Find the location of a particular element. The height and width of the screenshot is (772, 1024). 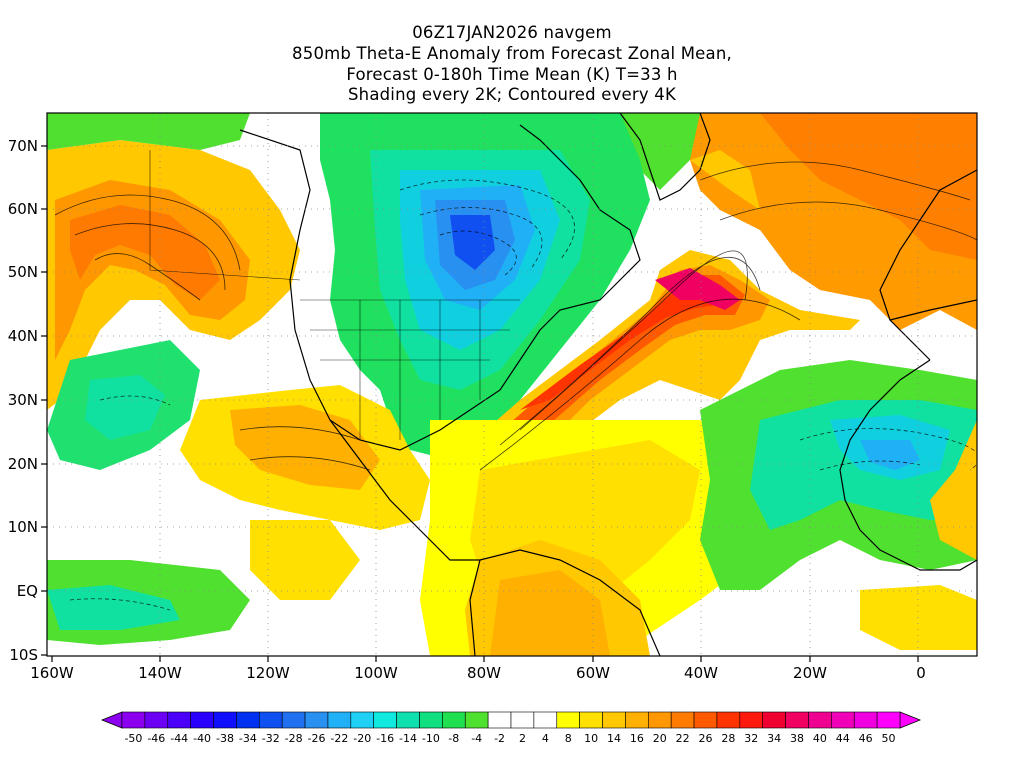

lat-label: 70N is located at coordinates (23, 146).